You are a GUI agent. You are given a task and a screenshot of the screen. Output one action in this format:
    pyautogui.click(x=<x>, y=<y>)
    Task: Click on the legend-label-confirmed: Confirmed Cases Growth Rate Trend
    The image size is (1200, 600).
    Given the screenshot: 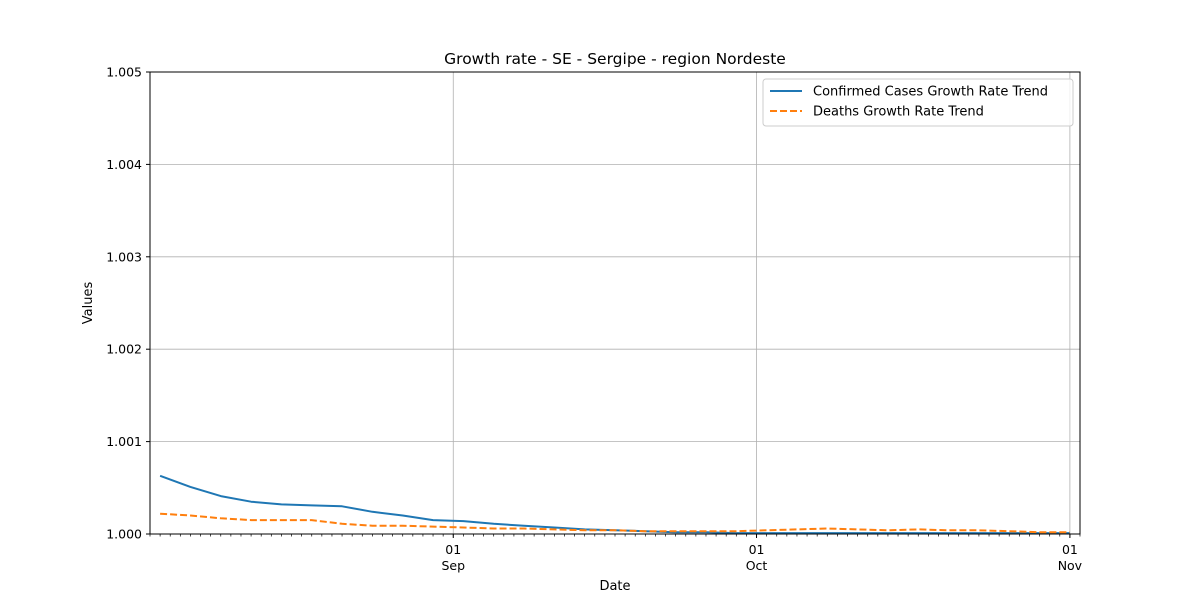 What is the action you would take?
    pyautogui.click(x=930, y=92)
    